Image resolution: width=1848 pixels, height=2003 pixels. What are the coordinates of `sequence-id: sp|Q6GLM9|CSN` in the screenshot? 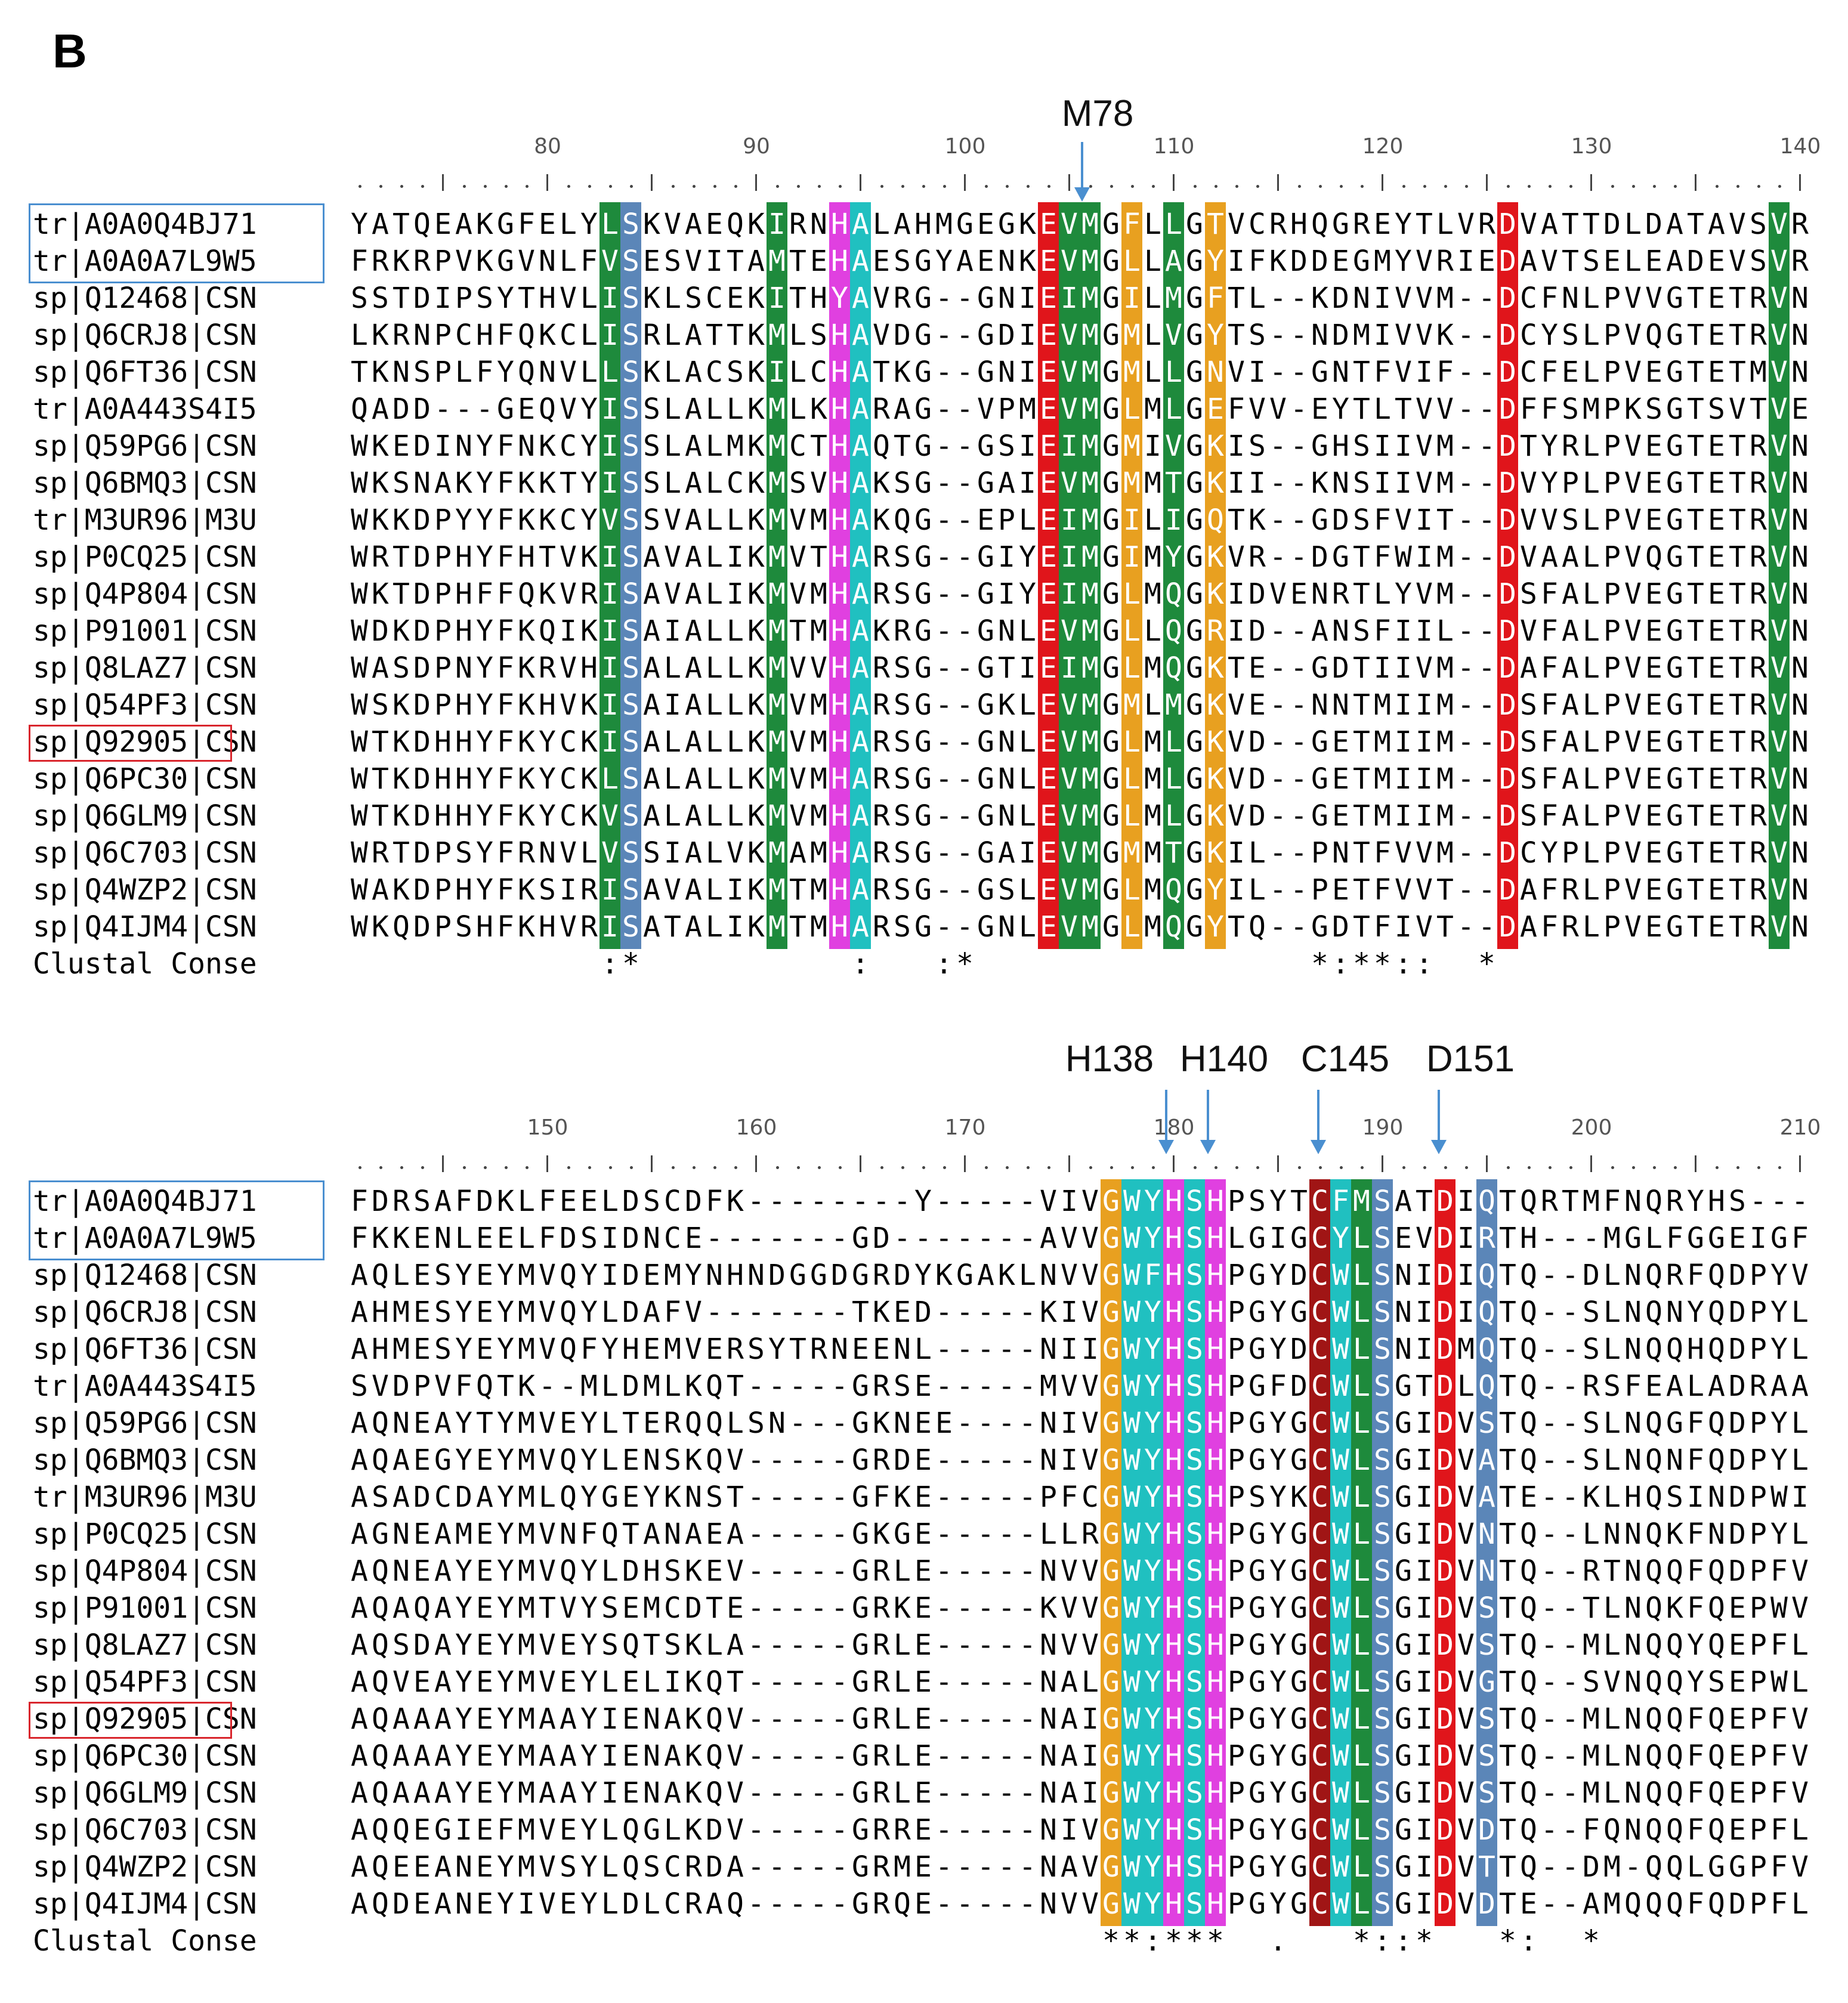 It's located at (145, 816).